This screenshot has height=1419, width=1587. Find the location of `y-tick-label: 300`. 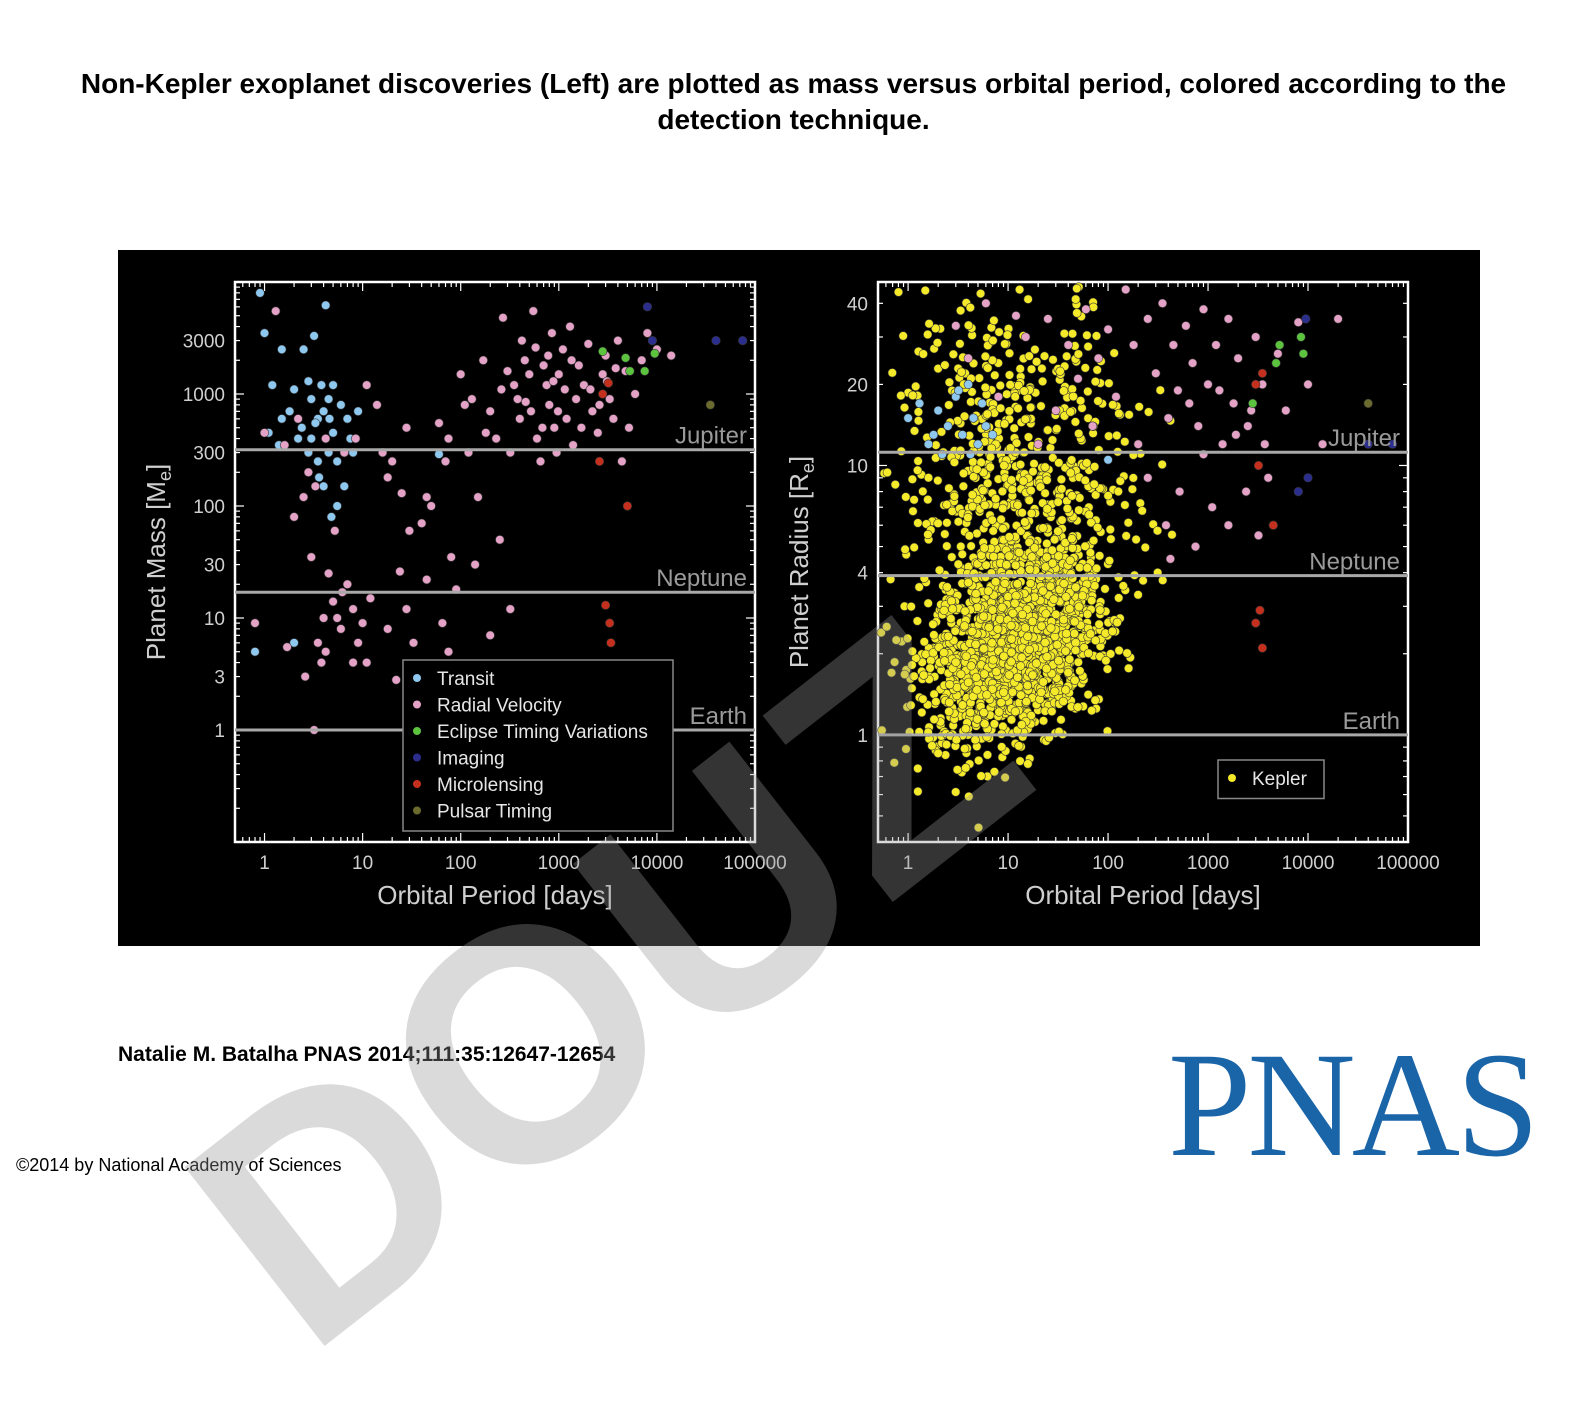

y-tick-label: 300 is located at coordinates (209, 454).